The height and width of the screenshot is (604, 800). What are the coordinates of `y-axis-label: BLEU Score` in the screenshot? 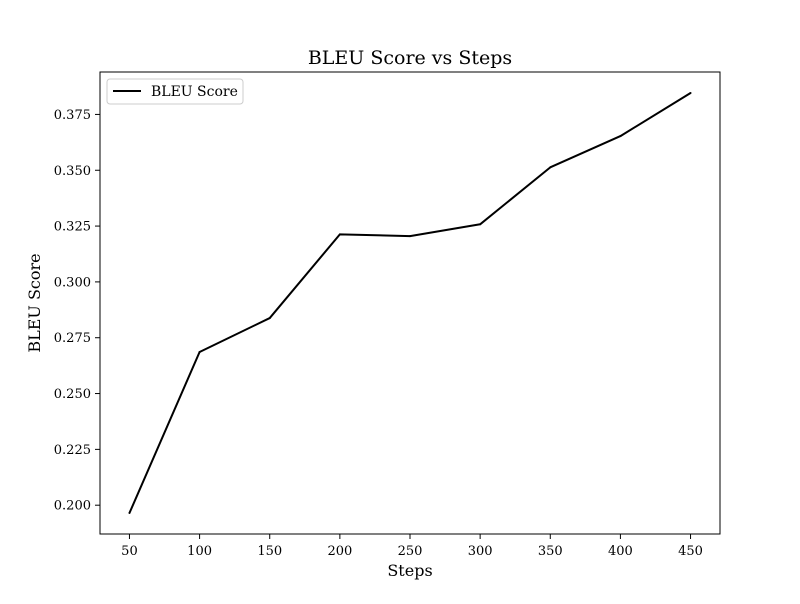 It's located at (34, 302).